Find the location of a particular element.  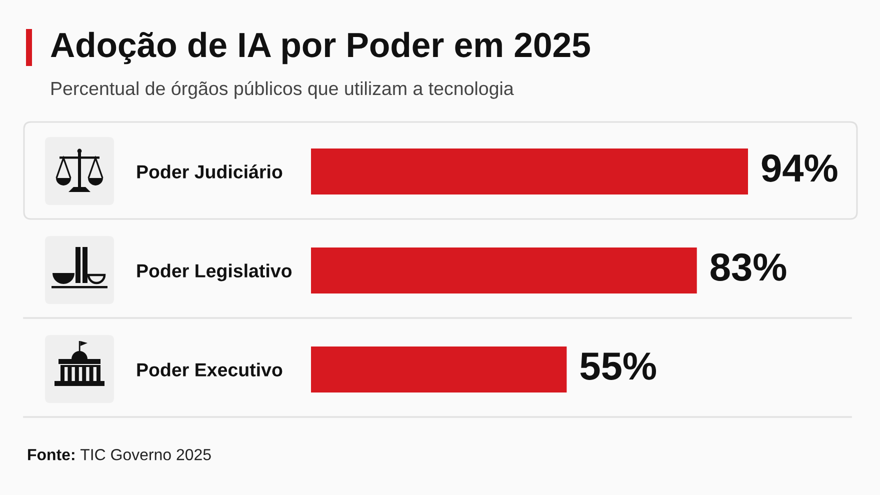

y-tick-label: Poder Legislativo is located at coordinates (214, 273).